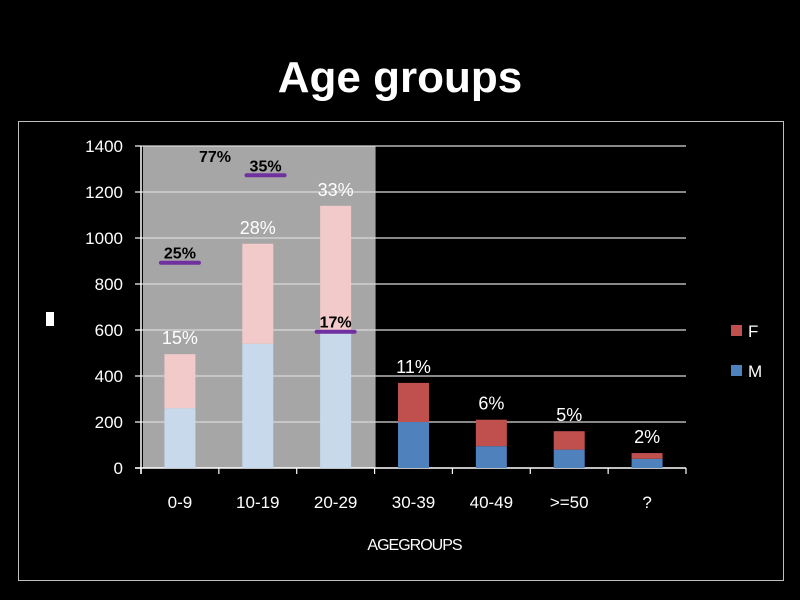 The image size is (800, 600). Describe the element at coordinates (257, 502) in the screenshot. I see `x-tick-label: 10-19` at that location.